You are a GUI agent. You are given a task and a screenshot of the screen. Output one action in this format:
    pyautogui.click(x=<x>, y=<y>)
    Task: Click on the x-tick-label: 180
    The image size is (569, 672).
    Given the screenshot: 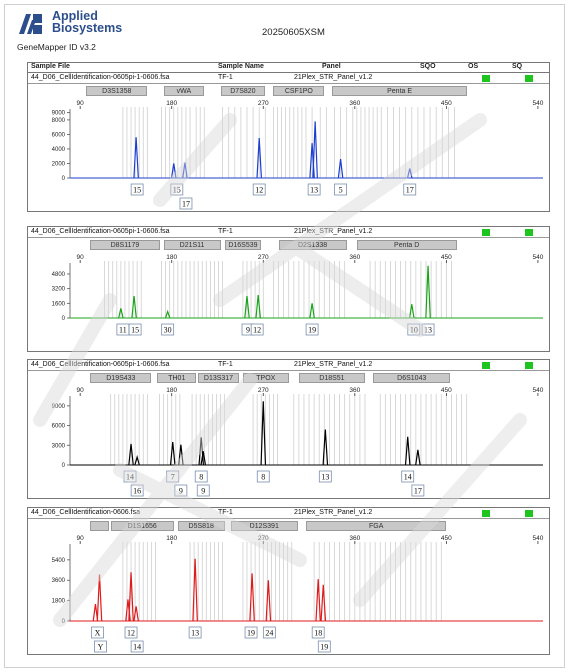 What is the action you would take?
    pyautogui.click(x=171, y=103)
    